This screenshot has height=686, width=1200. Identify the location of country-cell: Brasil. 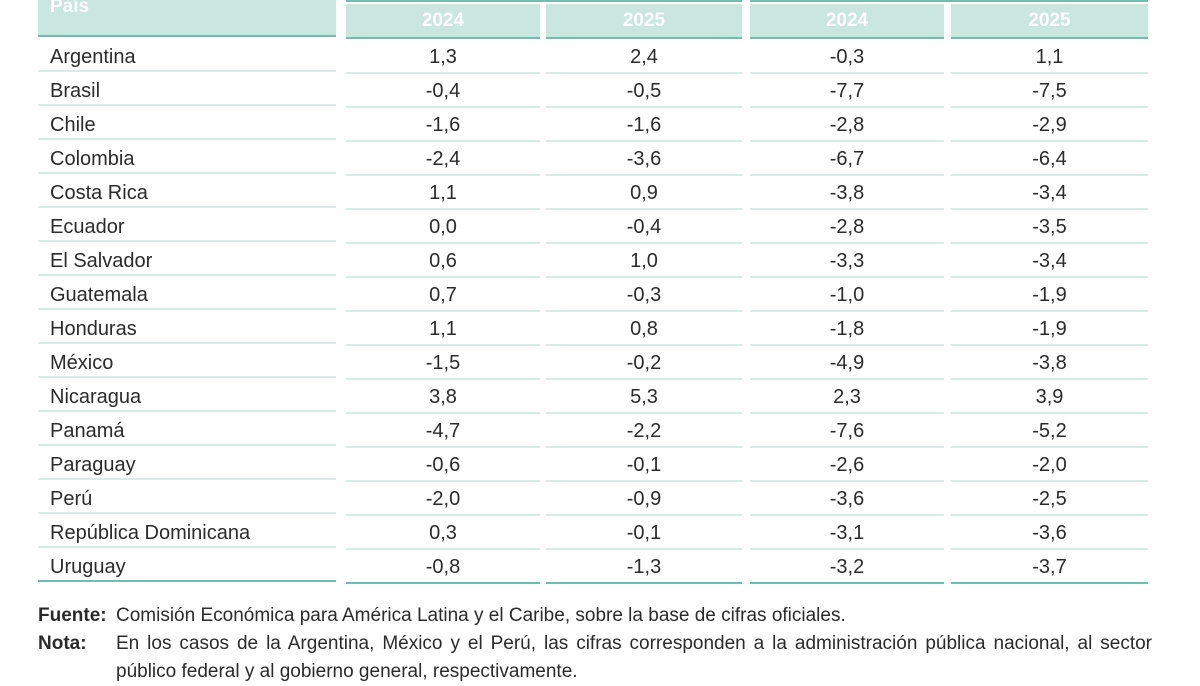
(187, 90).